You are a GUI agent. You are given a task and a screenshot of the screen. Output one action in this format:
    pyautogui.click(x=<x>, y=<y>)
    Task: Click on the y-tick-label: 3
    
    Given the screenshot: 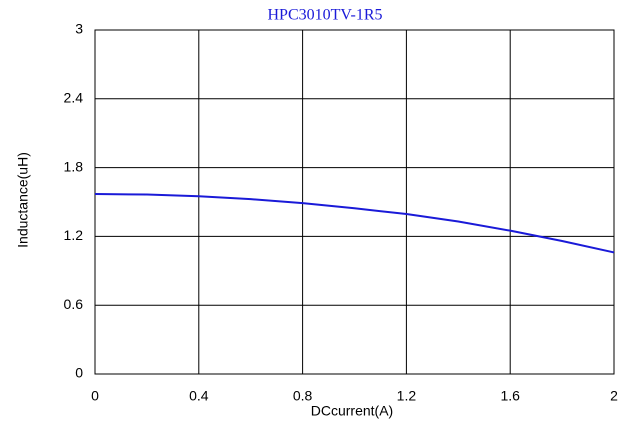 What is the action you would take?
    pyautogui.click(x=79, y=29)
    